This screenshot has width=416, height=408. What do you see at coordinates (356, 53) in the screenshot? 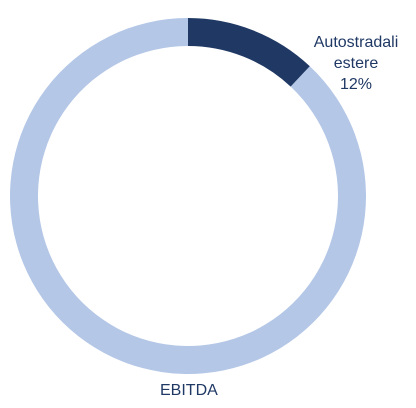
I see `slice-label: Autostradali estere` at bounding box center [356, 53].